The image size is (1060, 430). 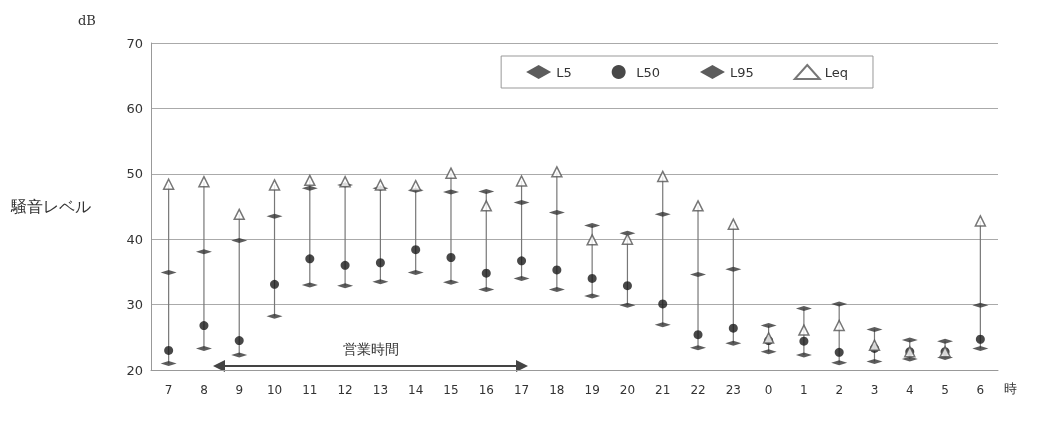 What do you see at coordinates (87, 20) in the screenshot?
I see `text: dB` at bounding box center [87, 20].